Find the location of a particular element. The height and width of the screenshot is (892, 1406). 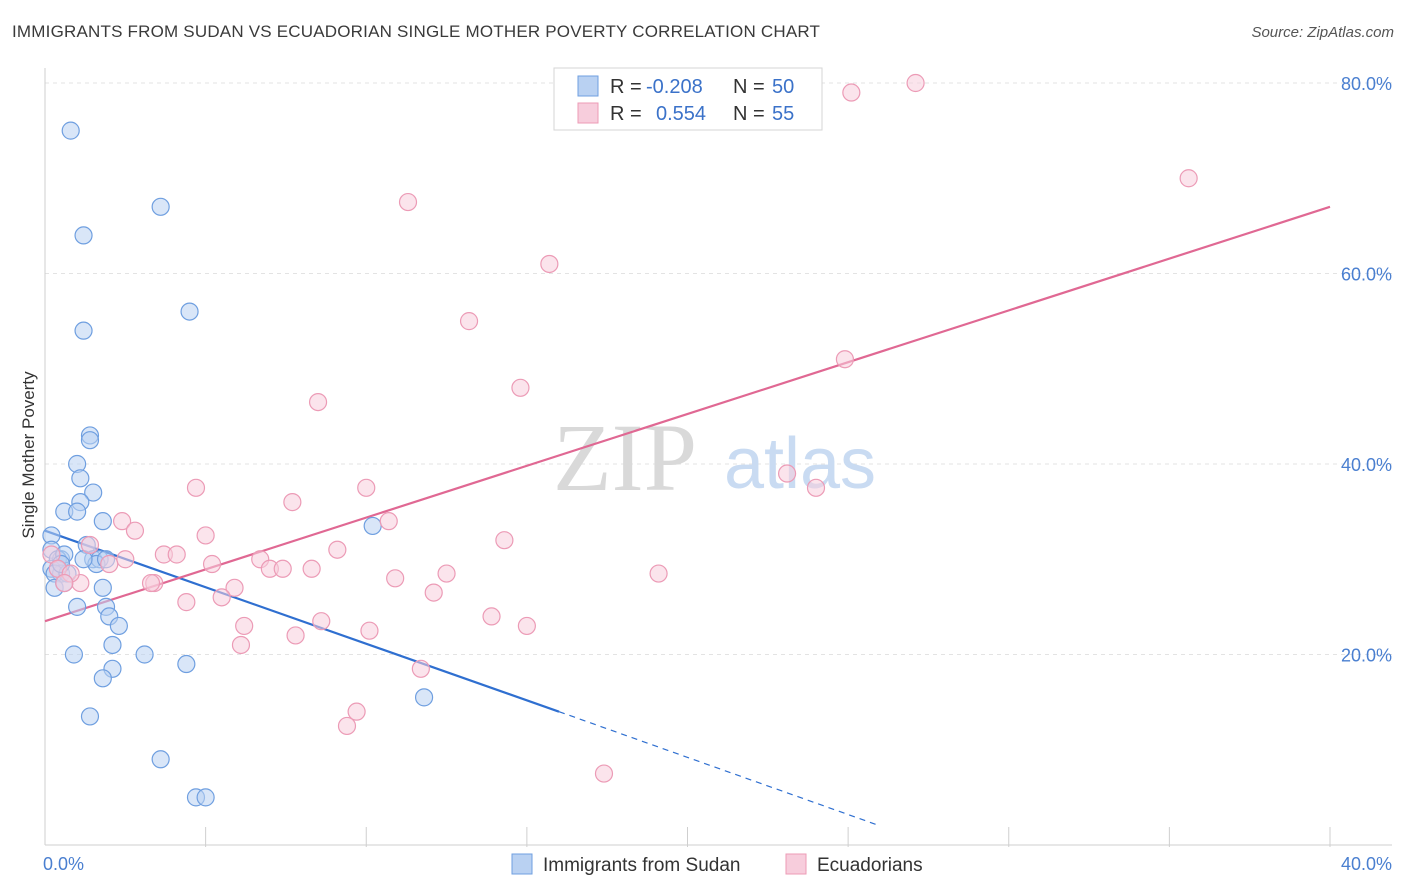

legend-r-label-1: R = is located at coordinates (626, 87).